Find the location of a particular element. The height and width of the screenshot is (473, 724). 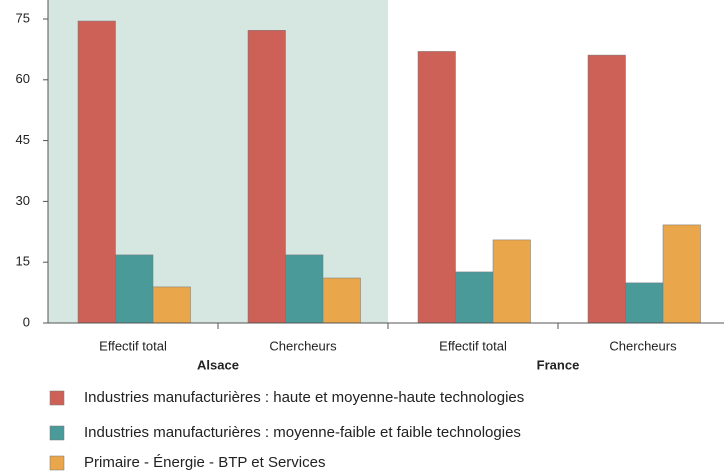

y-tick-label: 75 is located at coordinates (23, 17).